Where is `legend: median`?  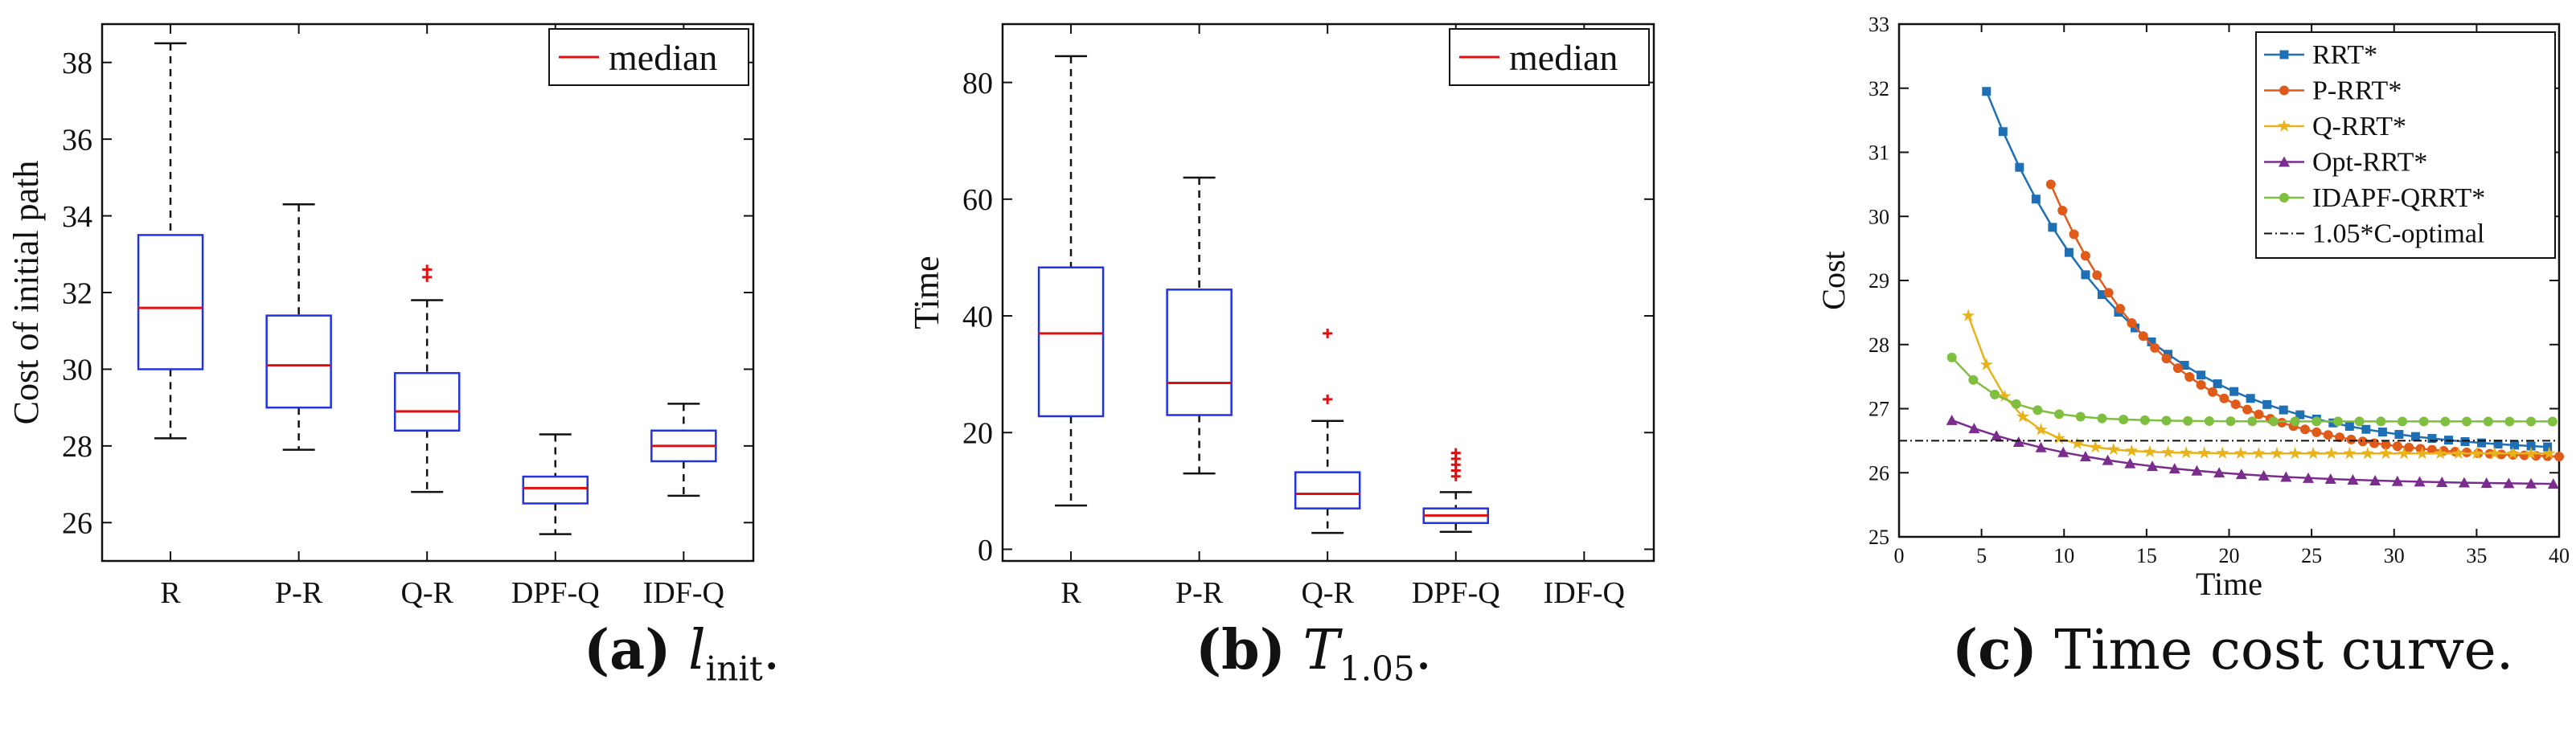 legend: median is located at coordinates (648, 57).